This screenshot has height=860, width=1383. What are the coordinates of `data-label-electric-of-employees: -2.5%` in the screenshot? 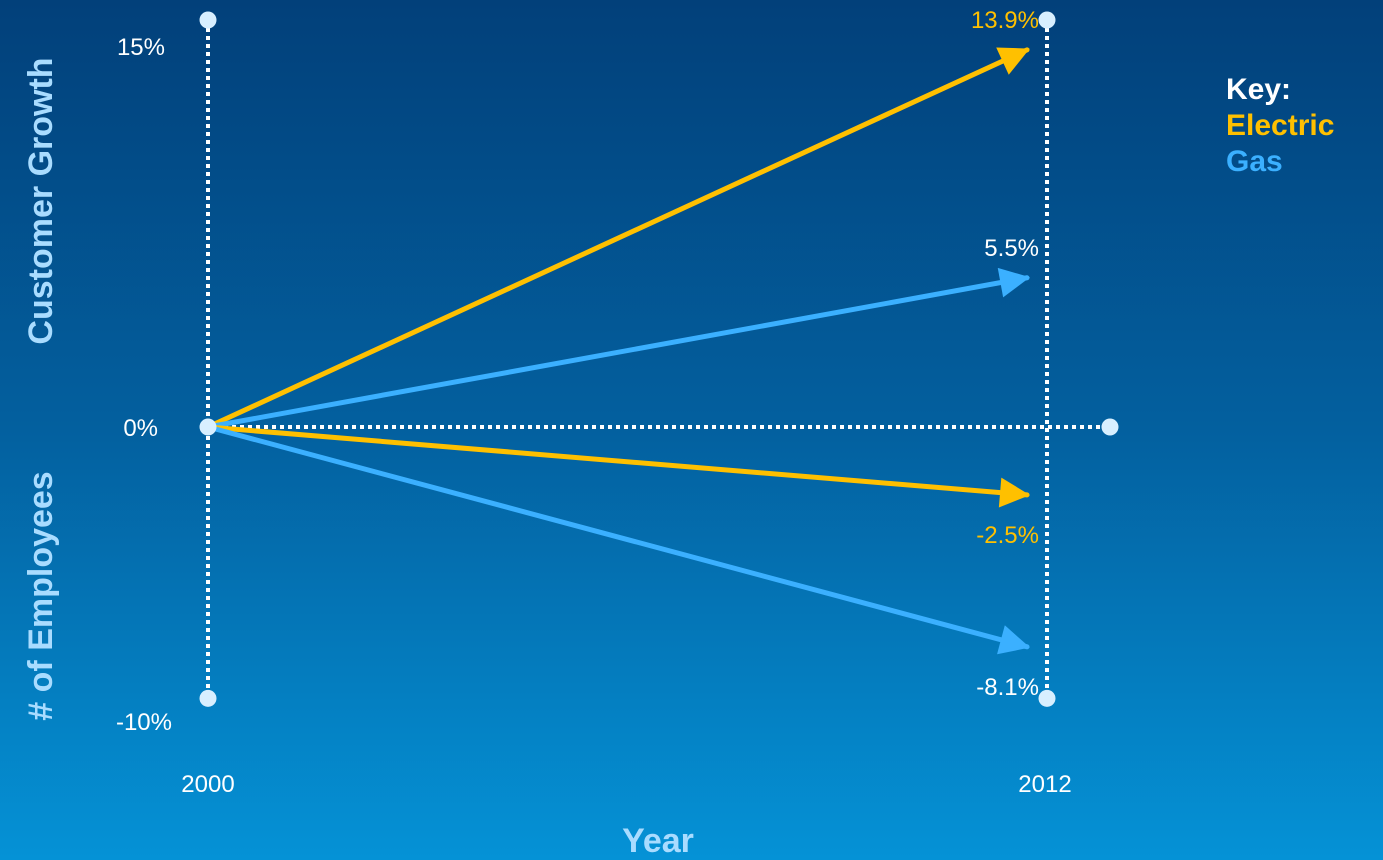 It's located at (1007, 535).